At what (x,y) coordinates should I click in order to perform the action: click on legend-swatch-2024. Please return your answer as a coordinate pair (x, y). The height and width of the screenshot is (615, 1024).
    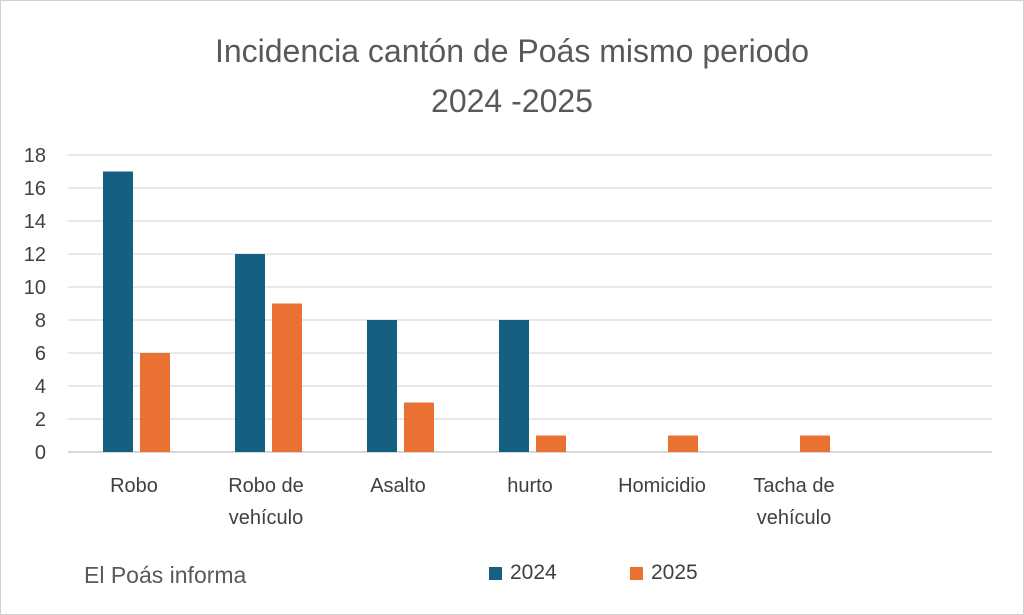
    Looking at the image, I should click on (495, 573).